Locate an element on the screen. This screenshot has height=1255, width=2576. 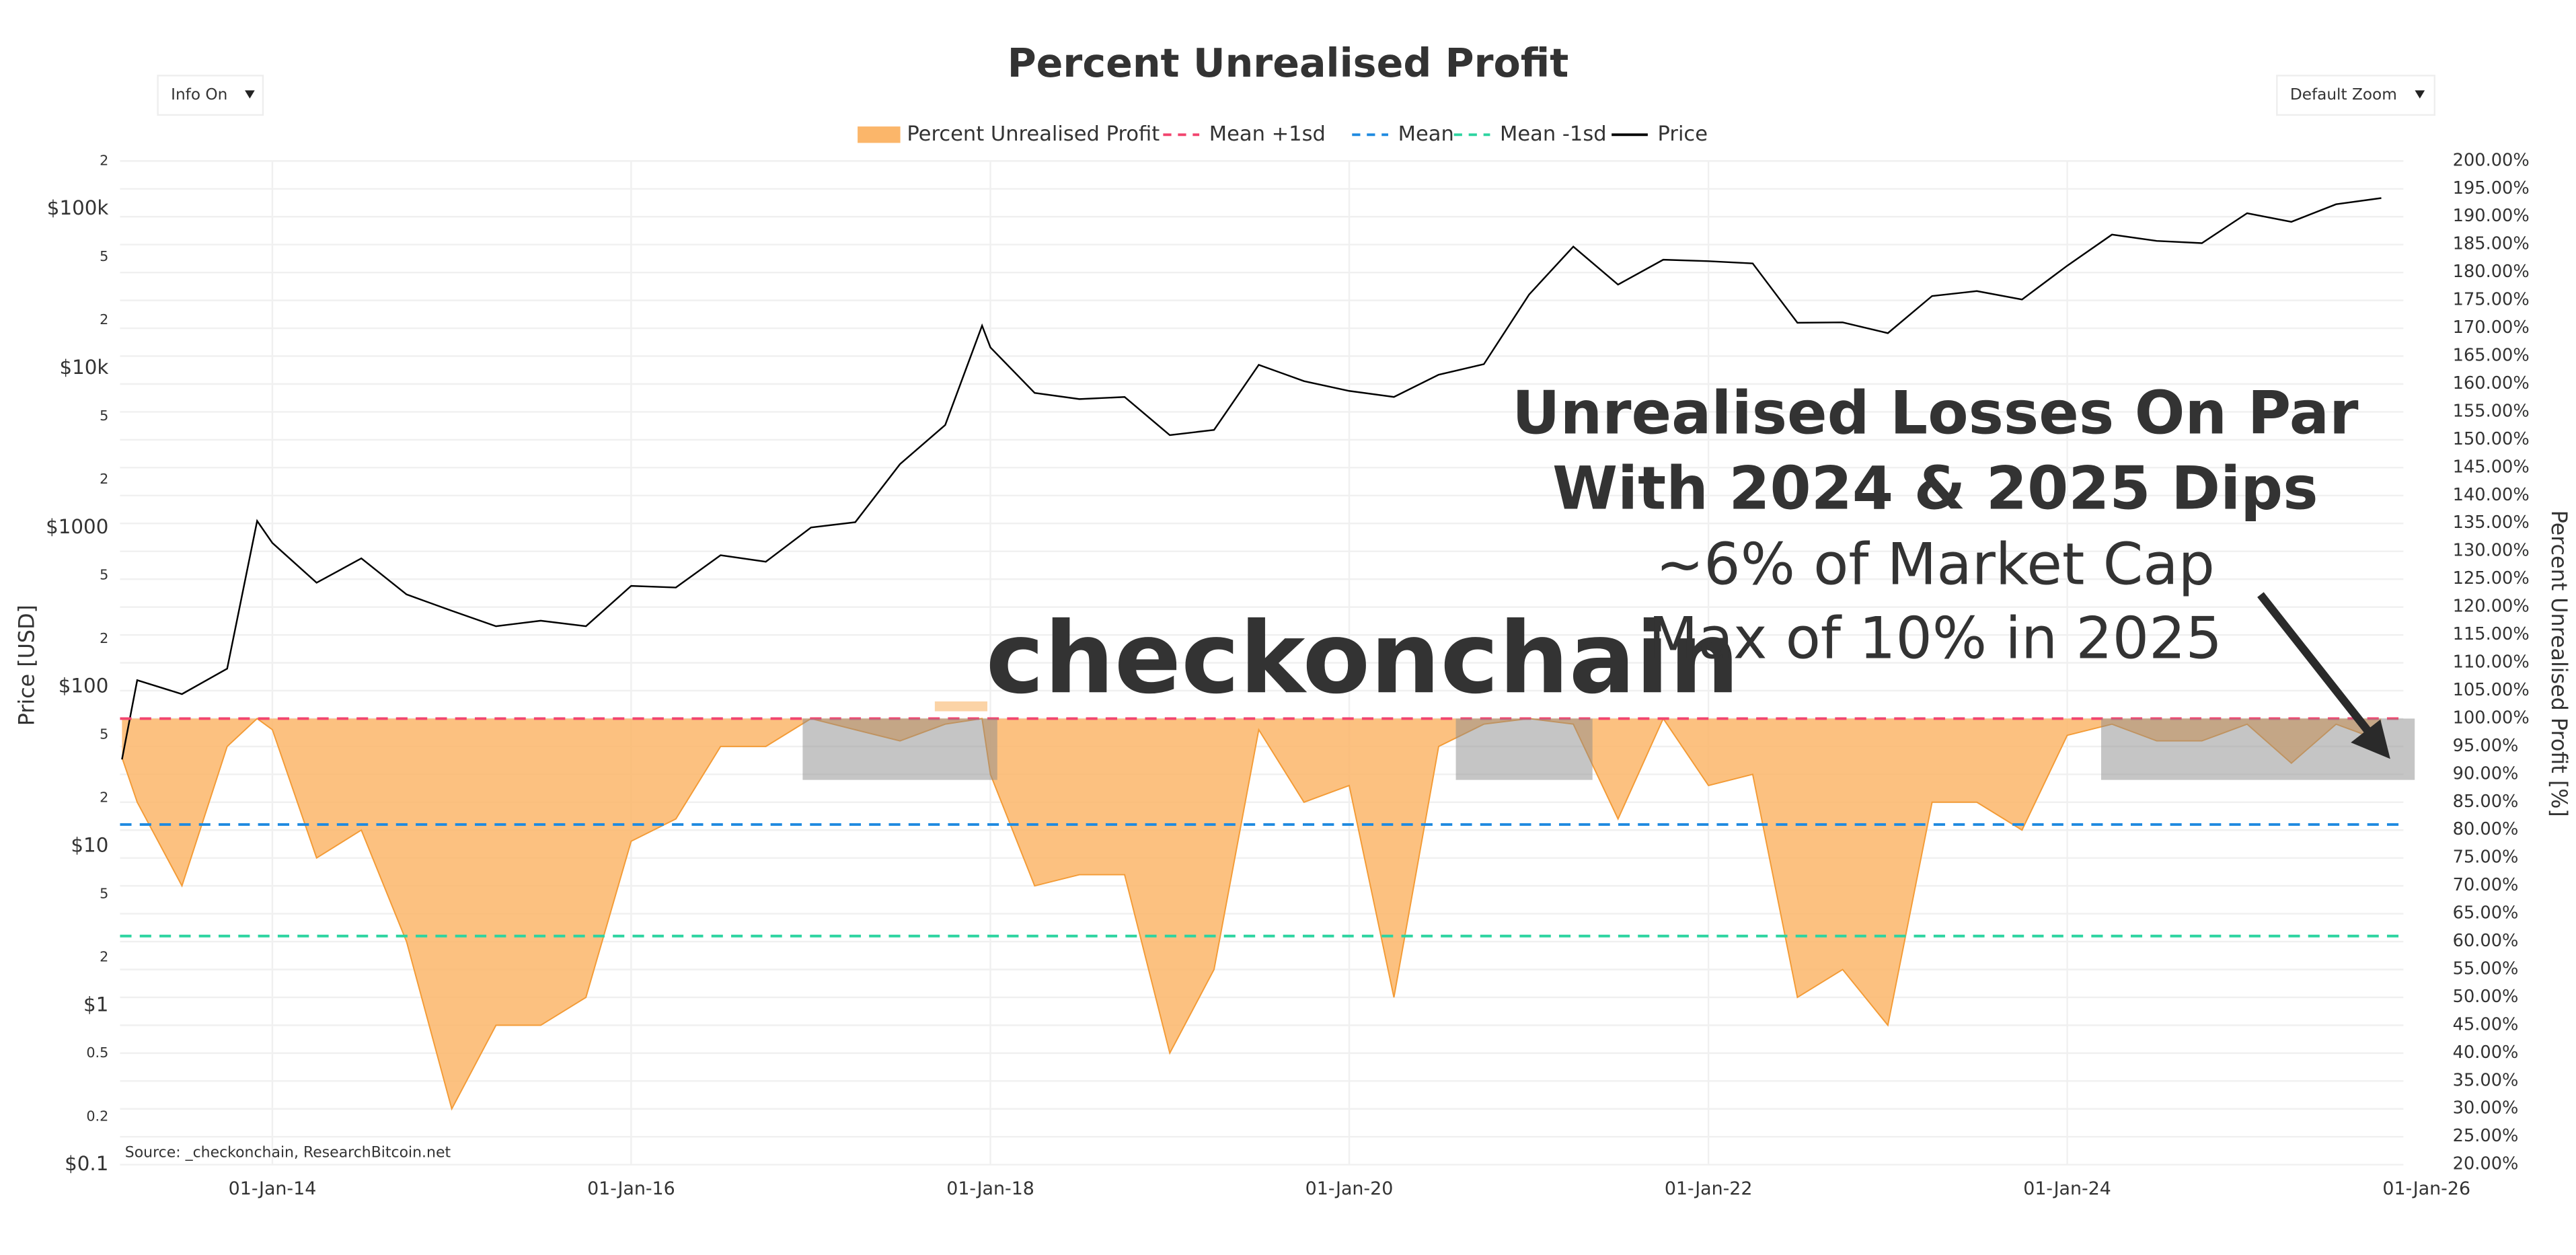
y-tick-label: $1000 is located at coordinates (77, 526).